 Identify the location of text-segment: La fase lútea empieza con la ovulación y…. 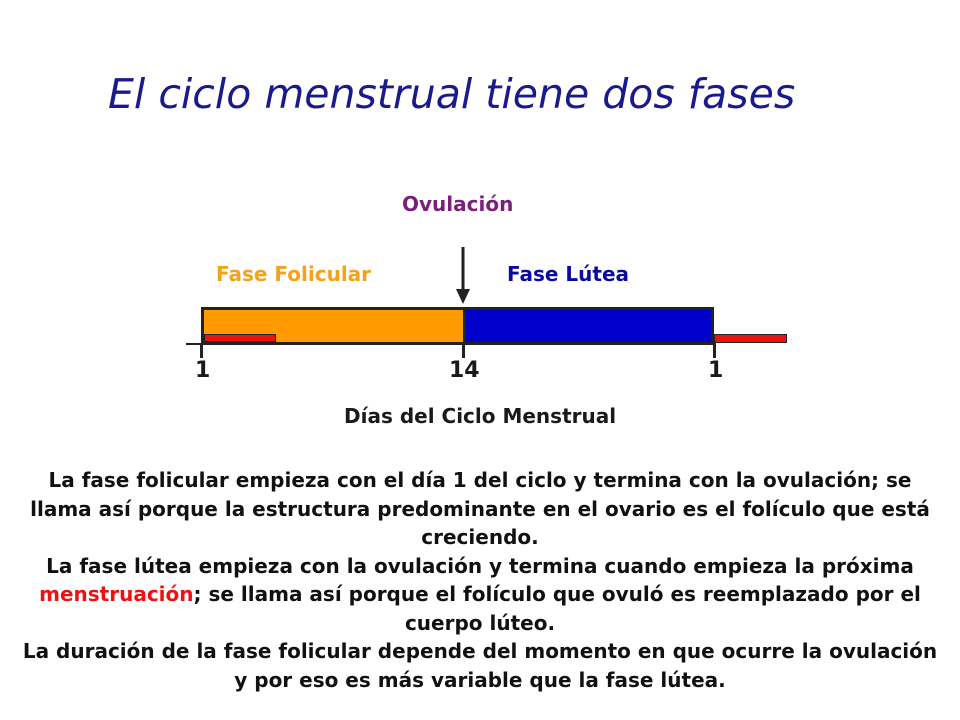
(480, 565).